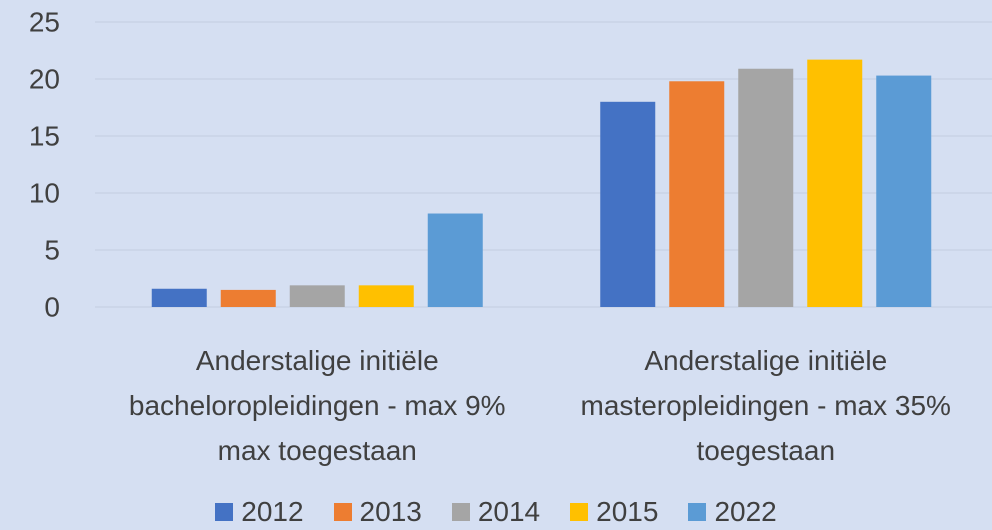 This screenshot has height=530, width=992. I want to click on legend-label: 2012, so click(272, 511).